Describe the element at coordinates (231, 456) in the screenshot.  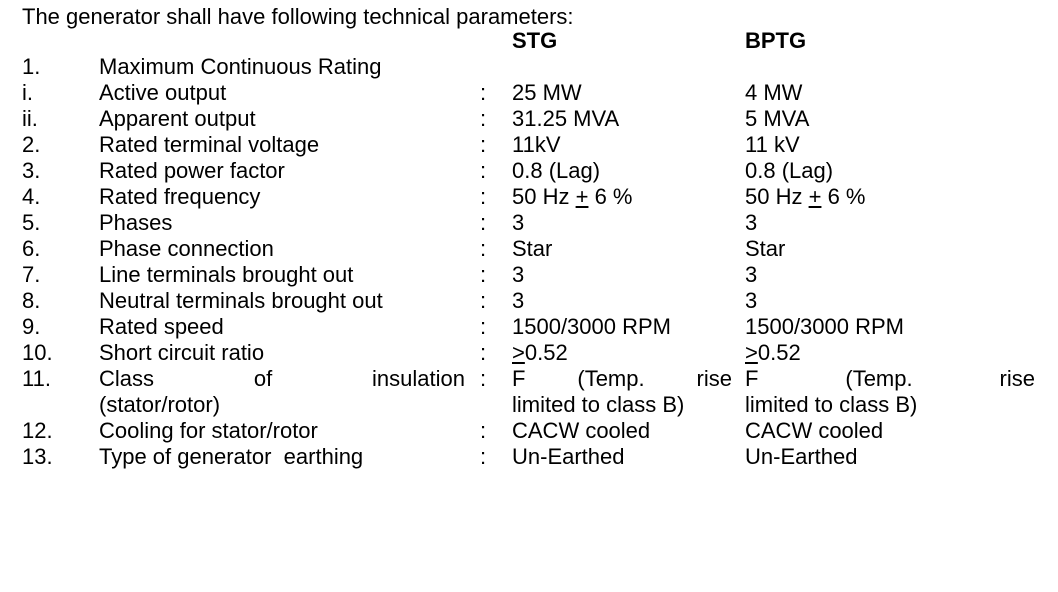
I see `param-label: Type of generator earthing` at that location.